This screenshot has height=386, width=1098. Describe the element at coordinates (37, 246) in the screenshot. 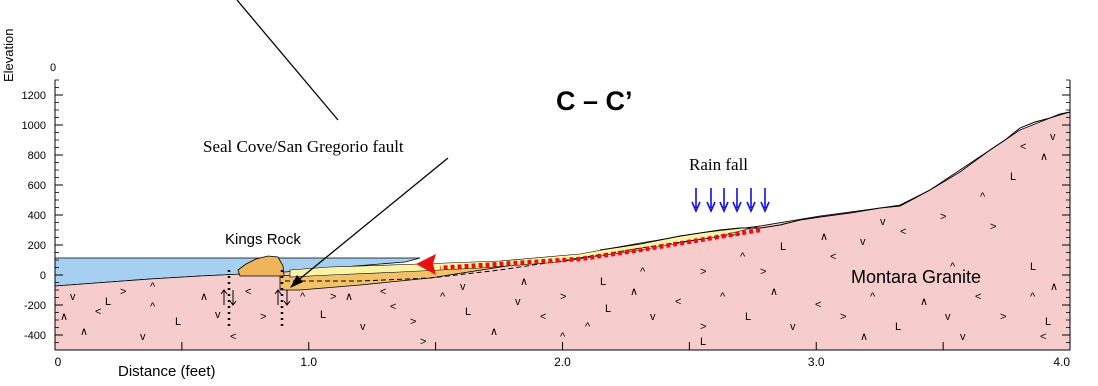

I see `y-tick-label: 200` at that location.